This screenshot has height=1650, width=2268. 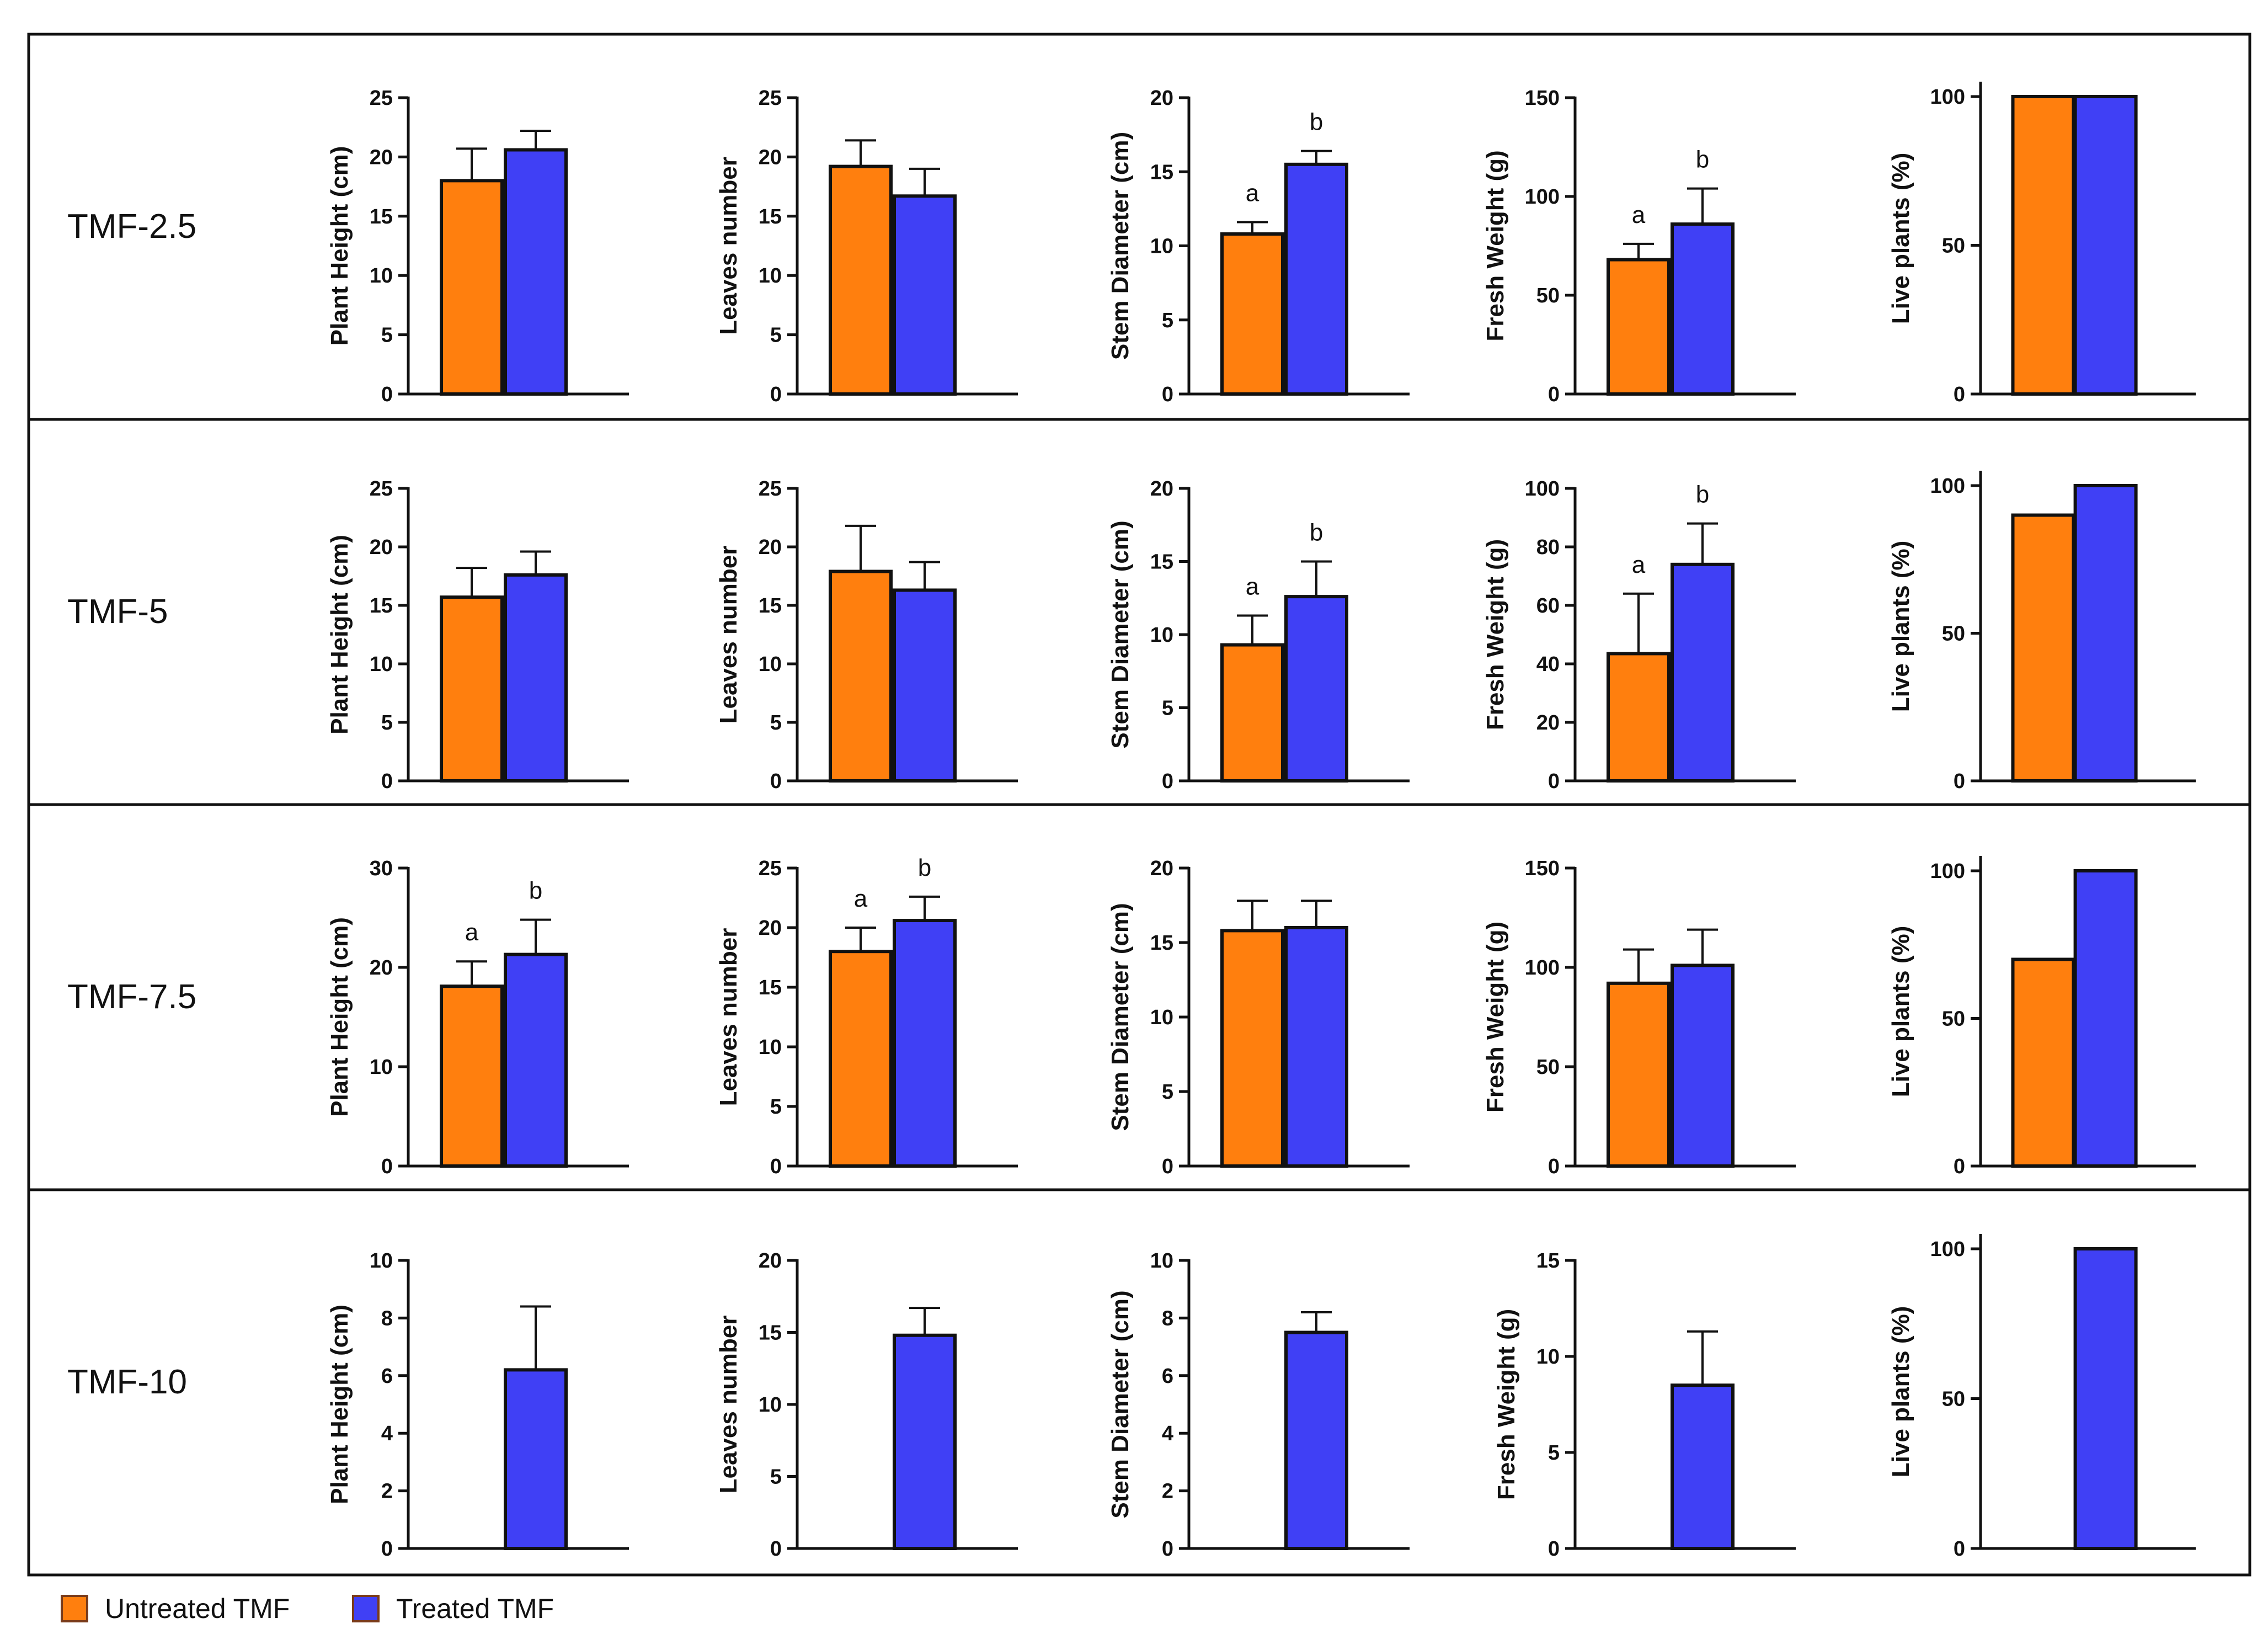 I want to click on chart-tmf-5-plant-height-cm: 0 5 10 15 20 25 Plant Height (cm), so click(x=478, y=635).